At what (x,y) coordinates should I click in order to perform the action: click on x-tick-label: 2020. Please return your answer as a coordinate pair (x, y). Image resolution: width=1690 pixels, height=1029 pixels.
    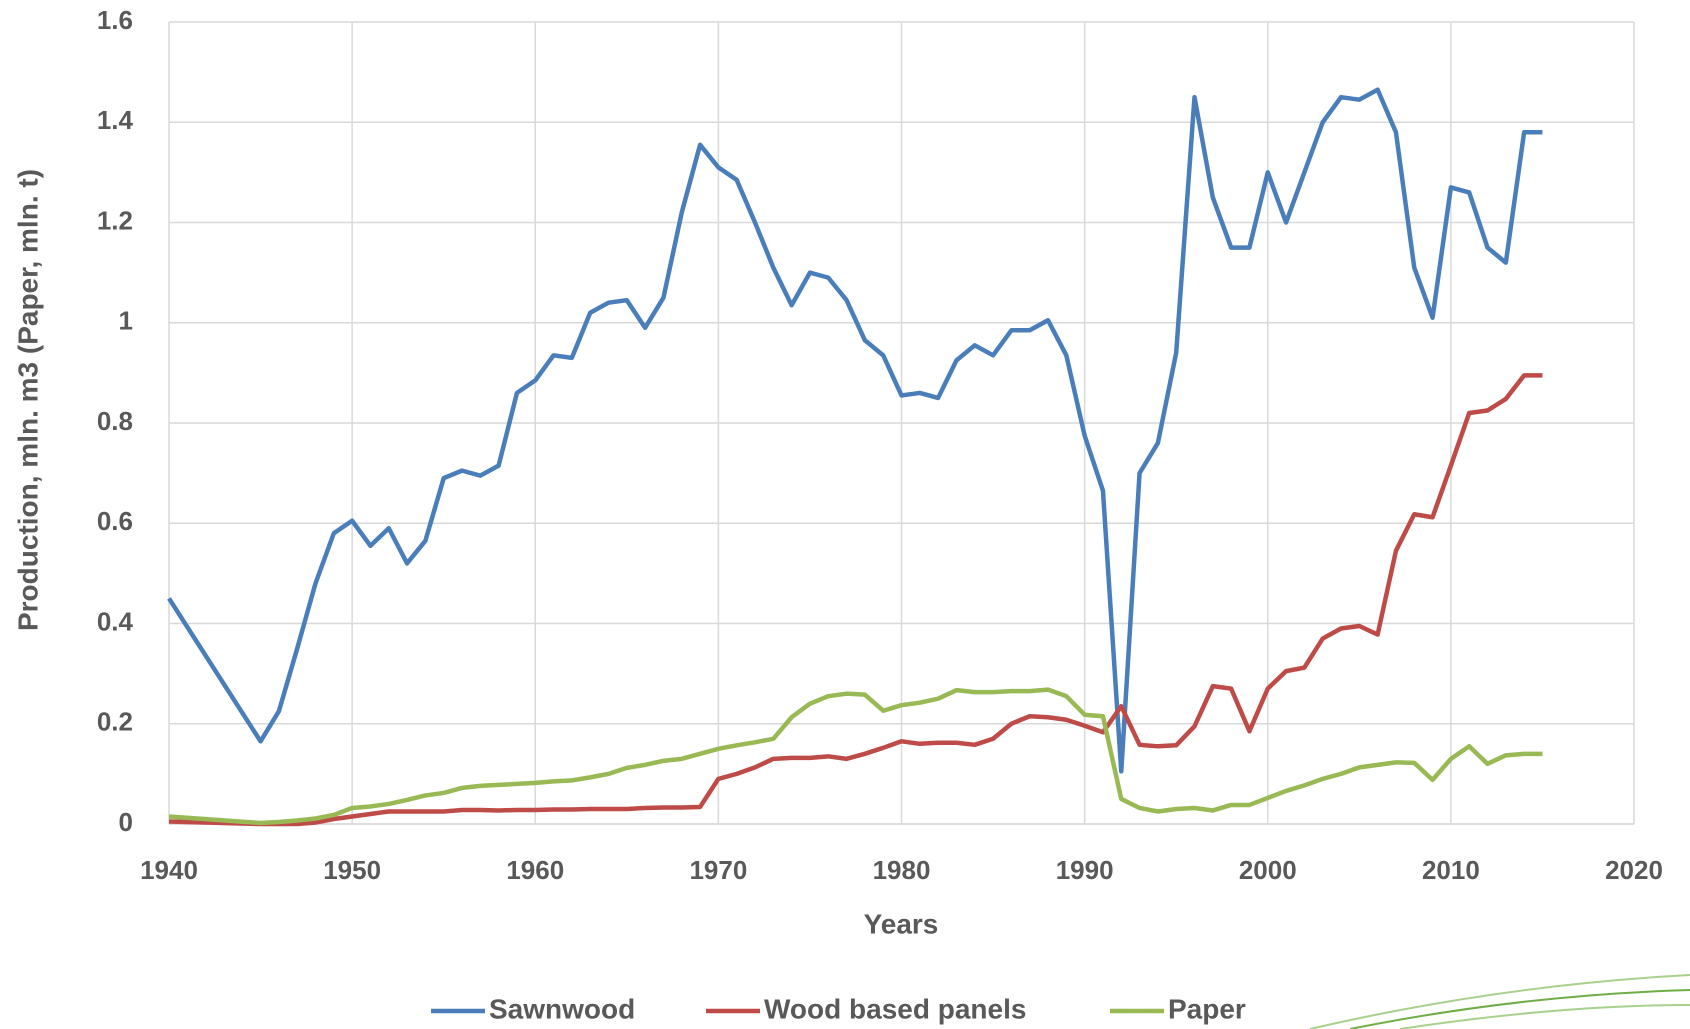
    Looking at the image, I should click on (1634, 870).